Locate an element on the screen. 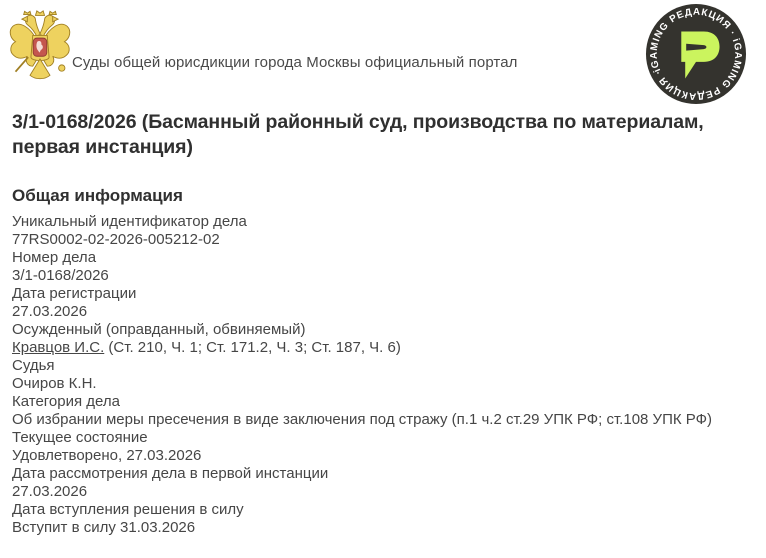  field-label: Дата регистрации is located at coordinates (74, 293).